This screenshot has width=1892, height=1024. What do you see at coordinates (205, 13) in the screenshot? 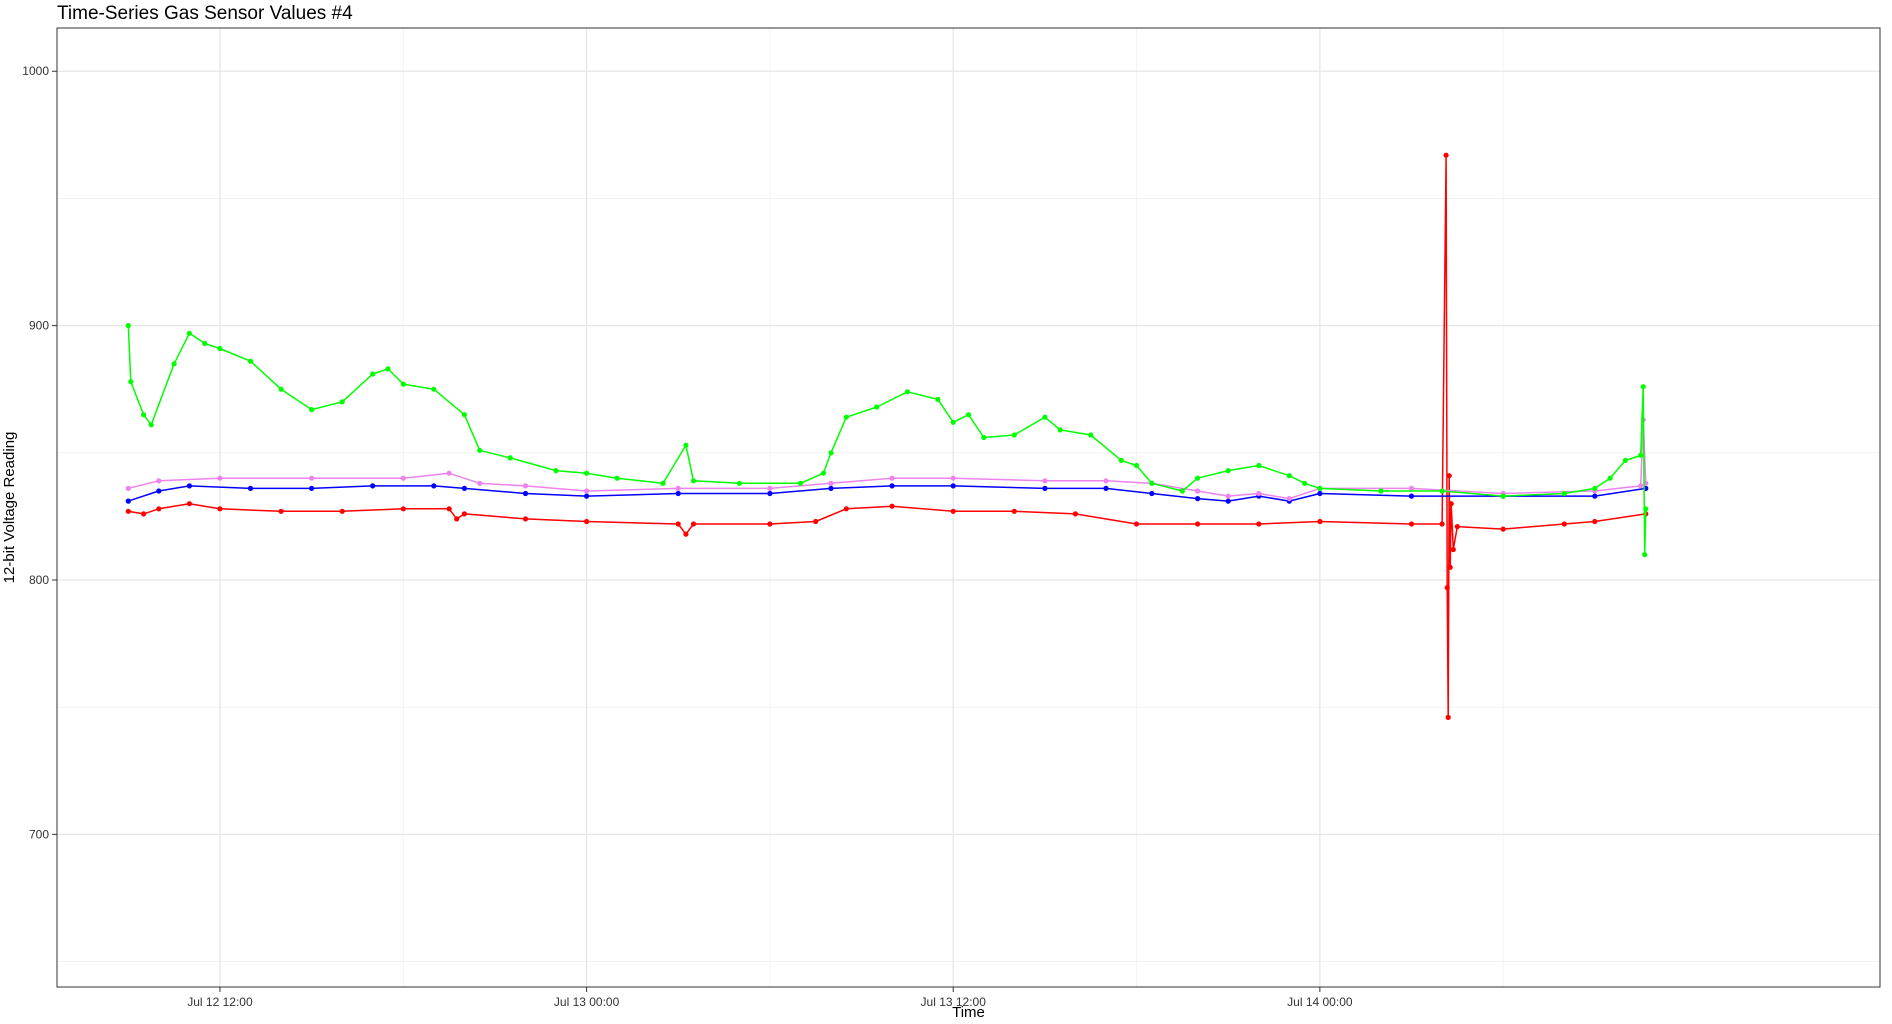
I see `chart-title: Time-Series Gas Sensor Values #4` at bounding box center [205, 13].